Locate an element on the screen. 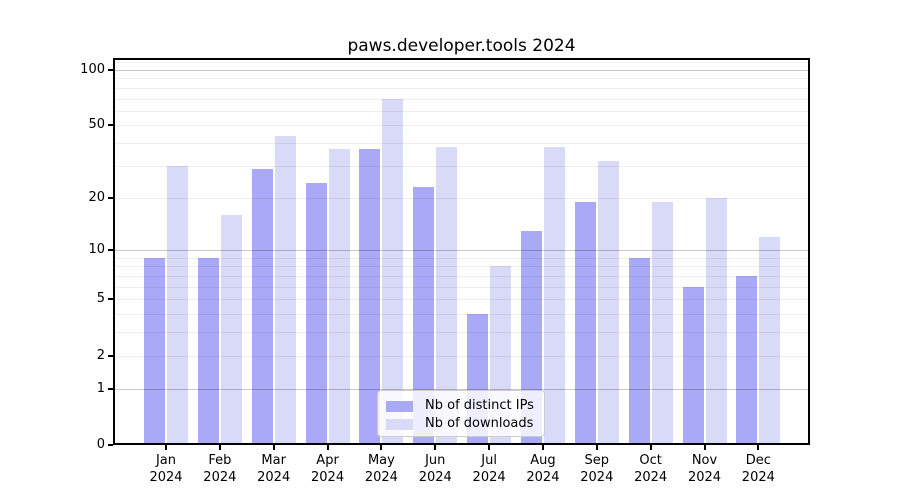  bar-downloads-dec-2024 is located at coordinates (770, 340).